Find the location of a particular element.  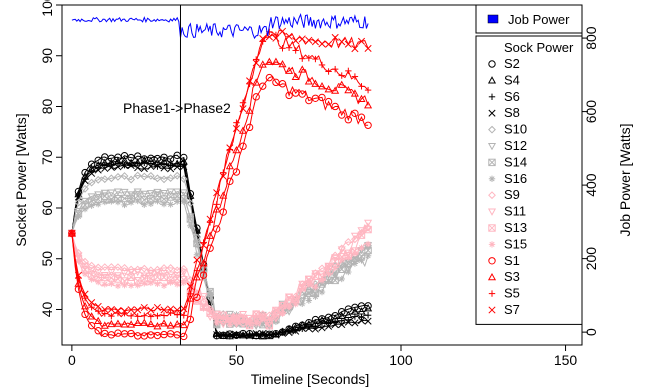

legend-label-S11: S11 is located at coordinates (515, 211).